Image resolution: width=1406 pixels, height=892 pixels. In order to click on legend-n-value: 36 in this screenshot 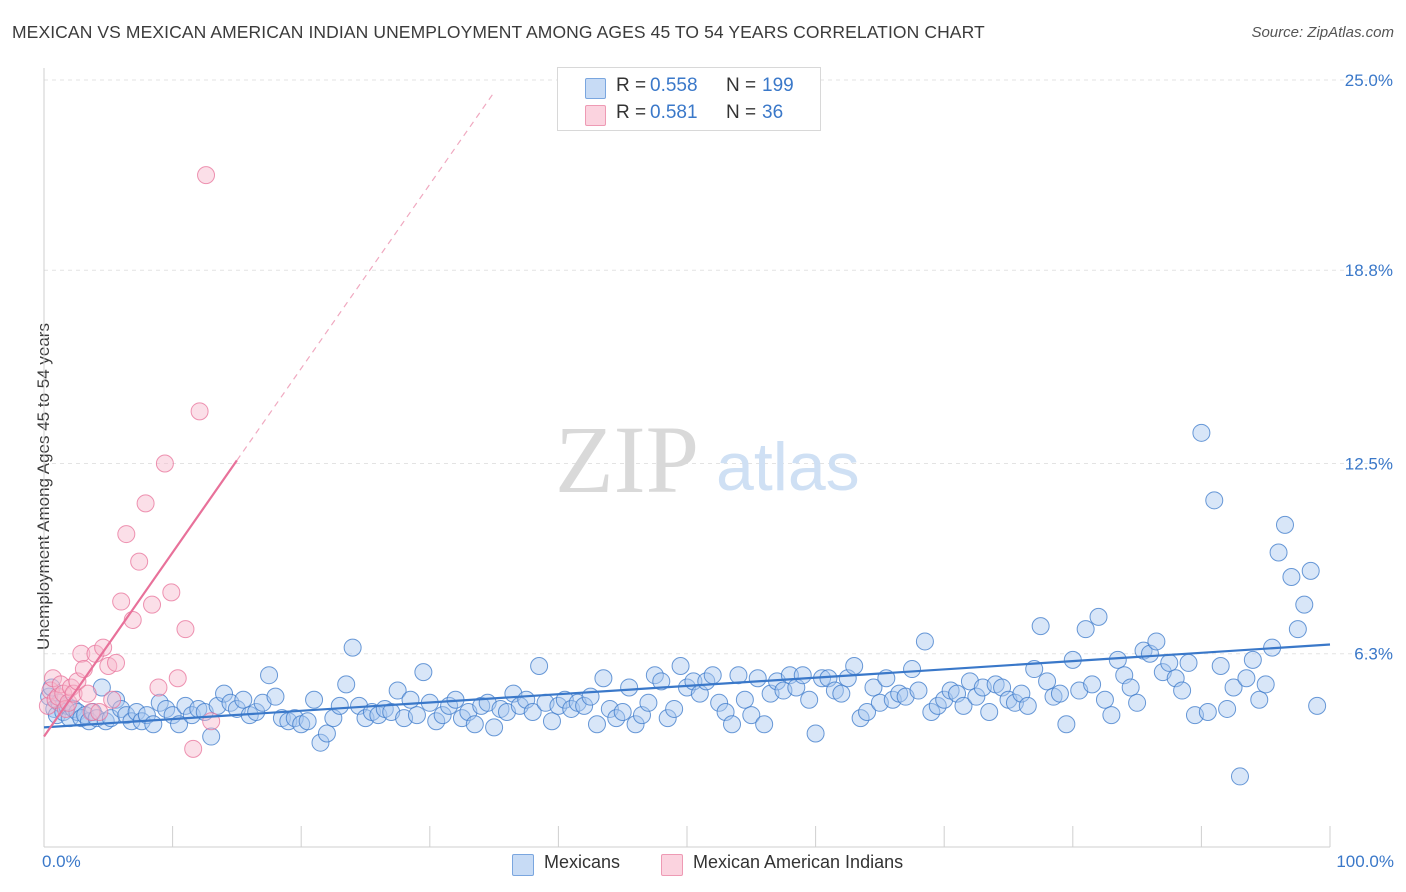, I will do `click(773, 112)`.